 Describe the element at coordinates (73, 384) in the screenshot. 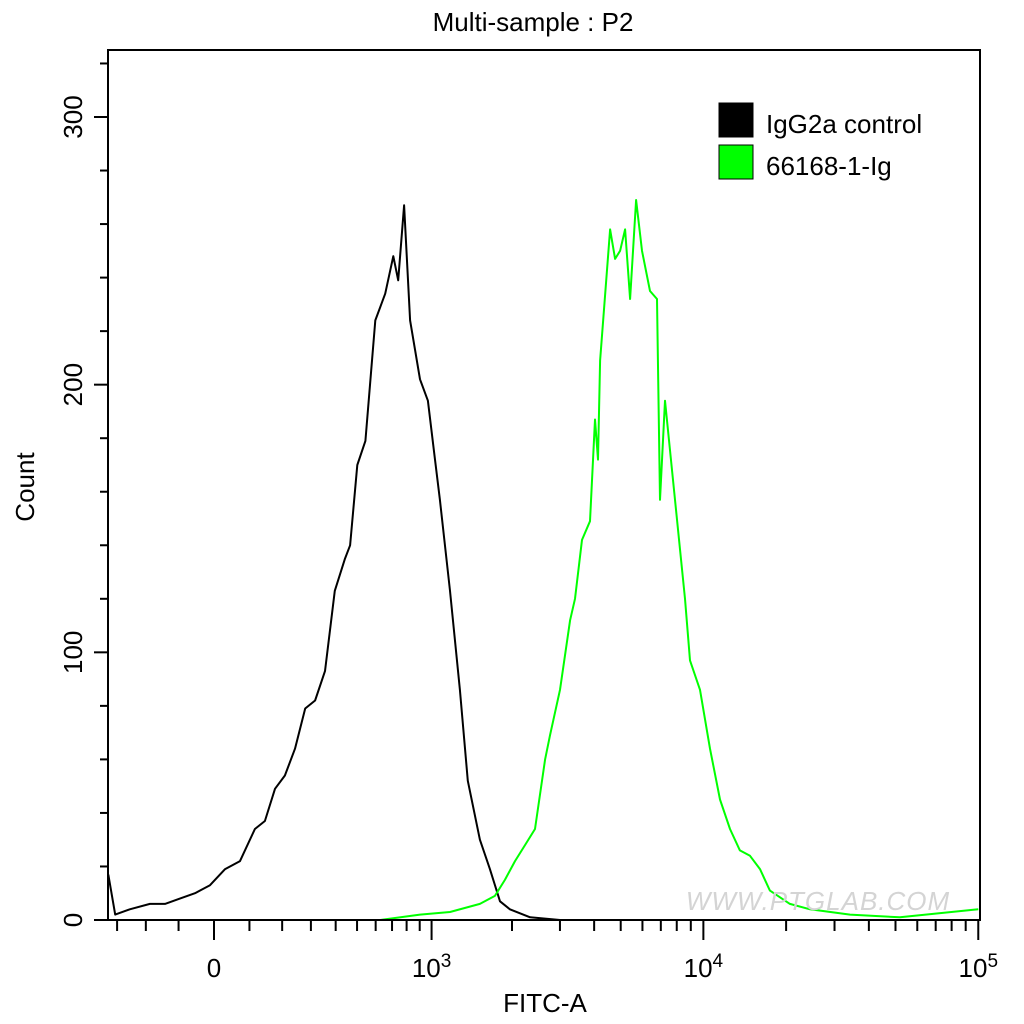

I see `y-tick-label: 200` at that location.